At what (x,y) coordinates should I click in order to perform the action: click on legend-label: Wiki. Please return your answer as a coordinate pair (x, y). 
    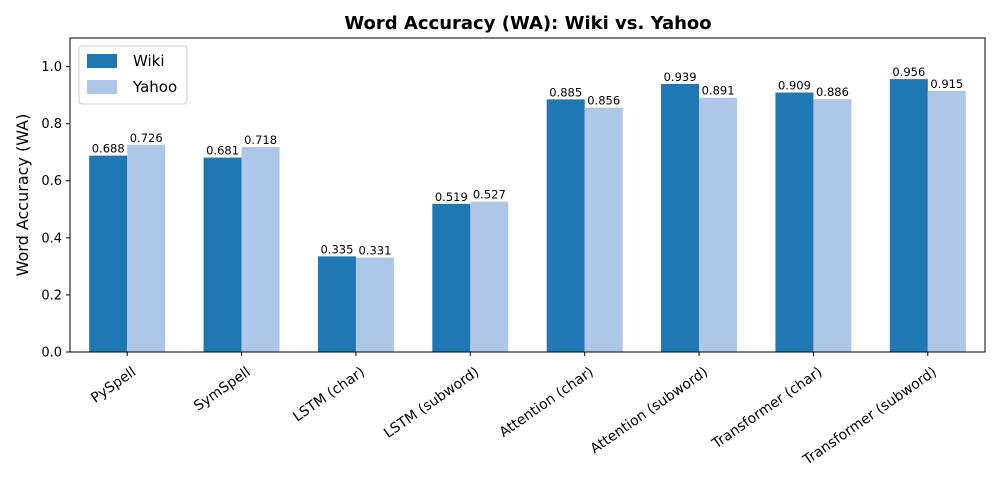
    Looking at the image, I should click on (149, 61).